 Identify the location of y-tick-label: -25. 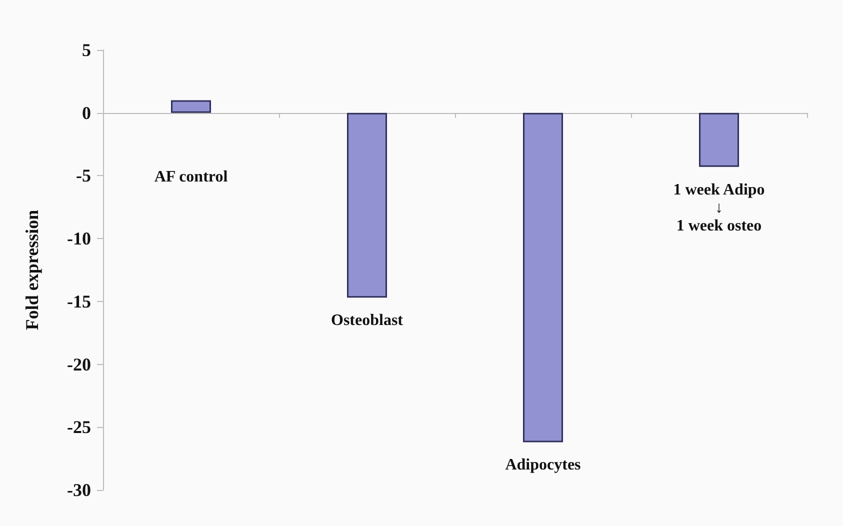
(79, 427).